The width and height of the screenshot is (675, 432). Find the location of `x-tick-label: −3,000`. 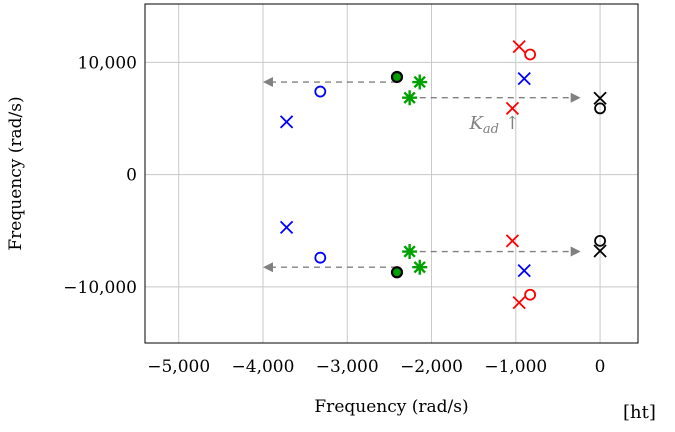

x-tick-label: −3,000 is located at coordinates (347, 367).